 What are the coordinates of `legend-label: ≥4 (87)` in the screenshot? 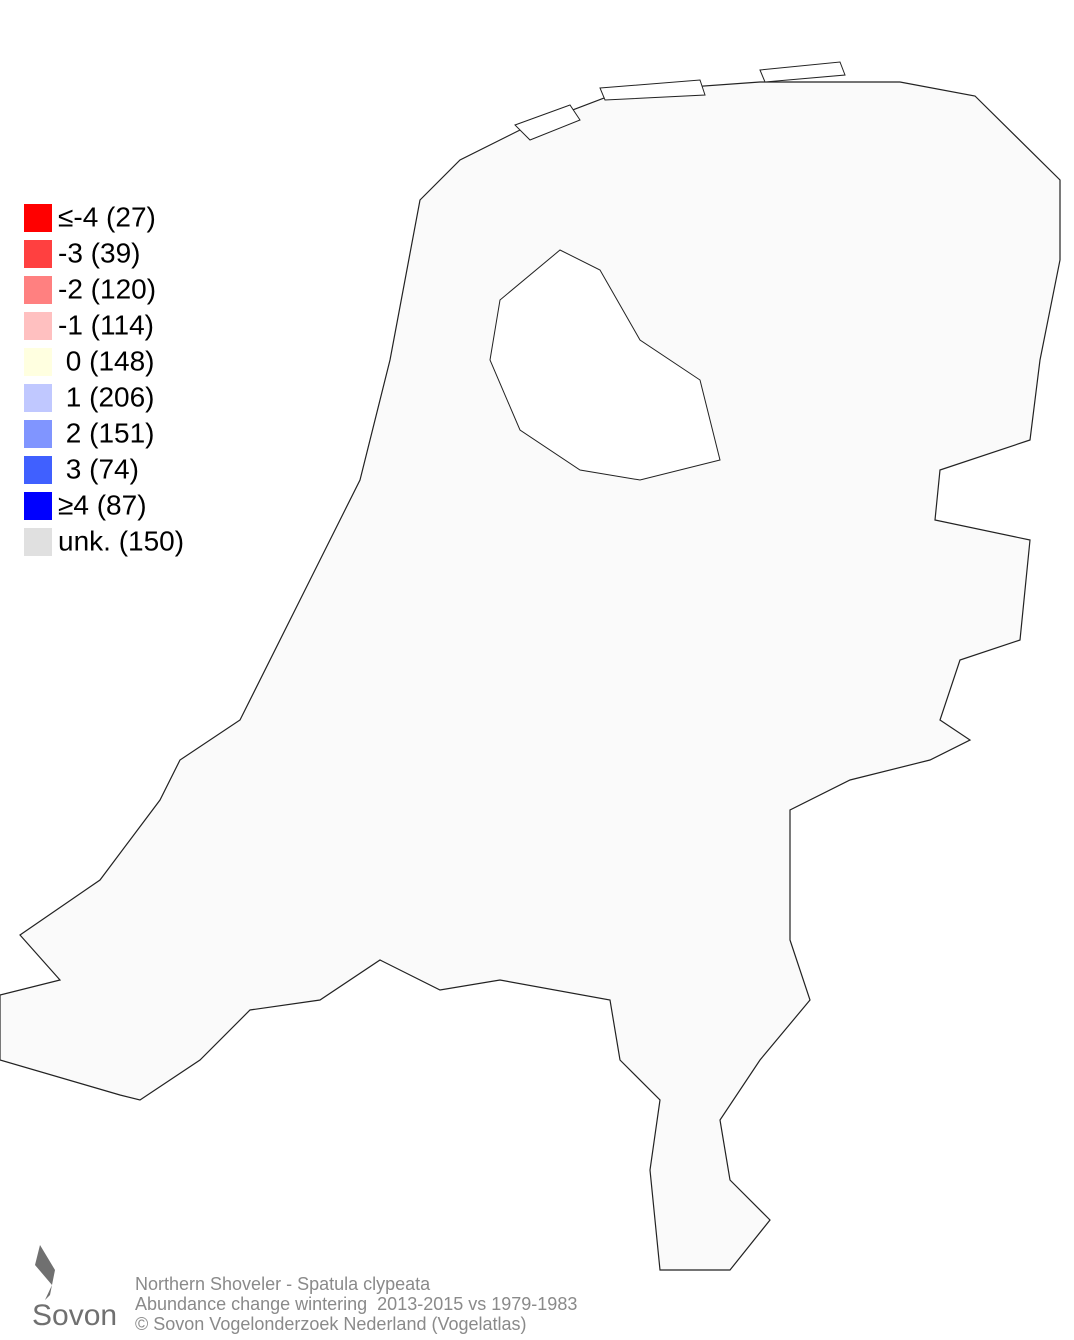 It's located at (102, 504).